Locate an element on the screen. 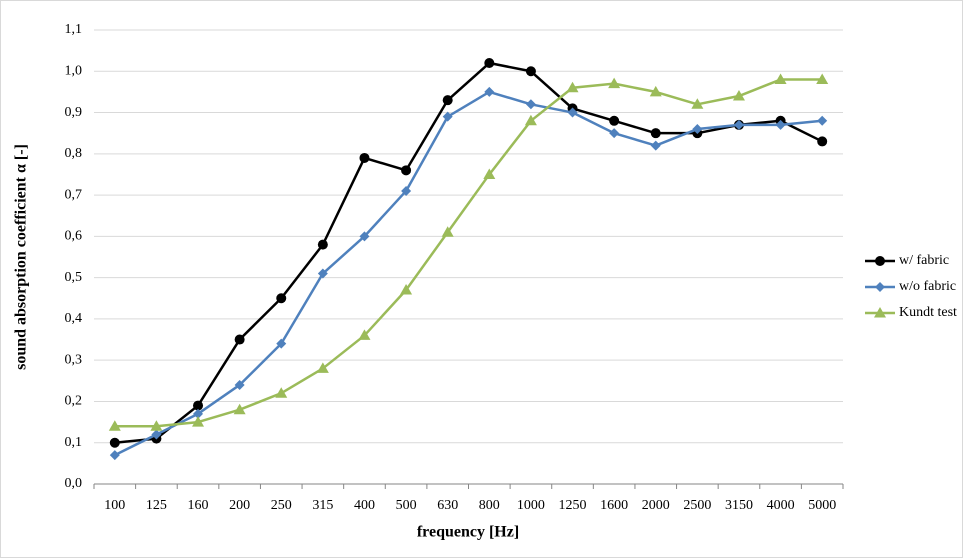 The width and height of the screenshot is (963, 558). y-tick-label: 1,1 is located at coordinates (74, 29).